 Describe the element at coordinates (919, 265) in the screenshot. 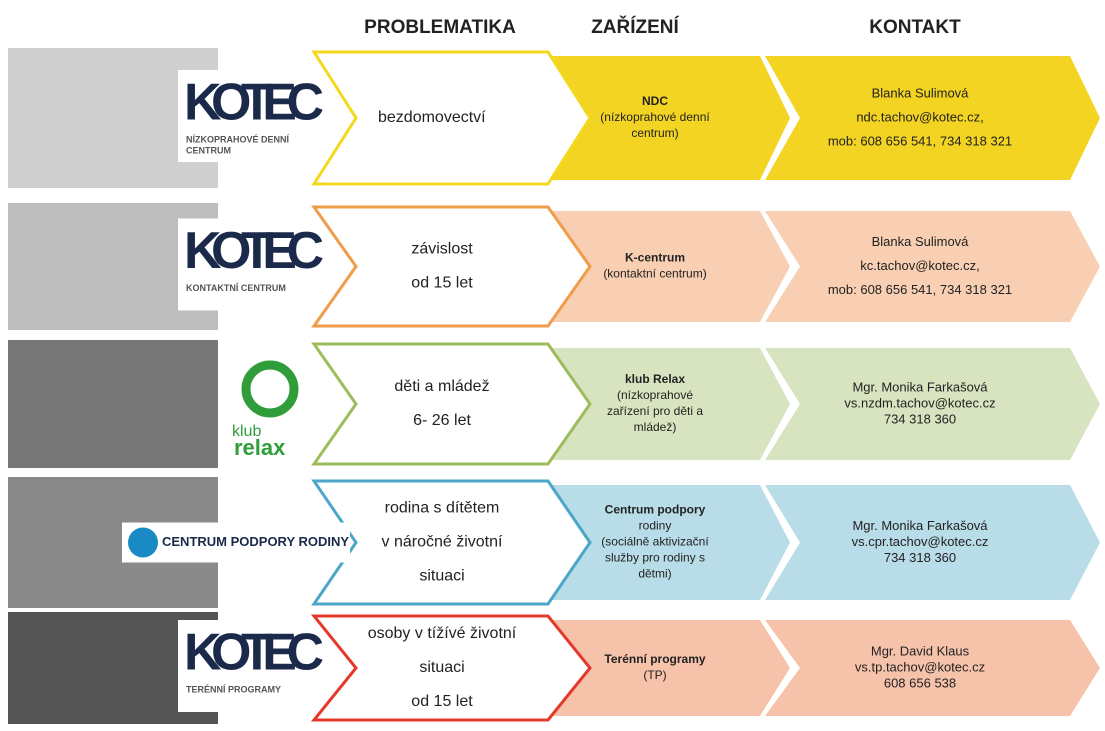

I see `label: kc.tachov@kotec.cz,` at that location.